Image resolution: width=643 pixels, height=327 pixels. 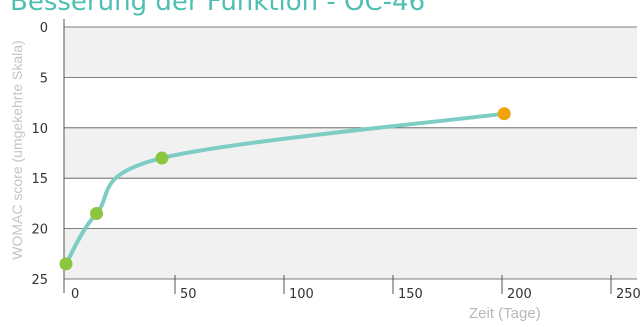 I want to click on y-tick-label: 10, so click(x=39, y=129).